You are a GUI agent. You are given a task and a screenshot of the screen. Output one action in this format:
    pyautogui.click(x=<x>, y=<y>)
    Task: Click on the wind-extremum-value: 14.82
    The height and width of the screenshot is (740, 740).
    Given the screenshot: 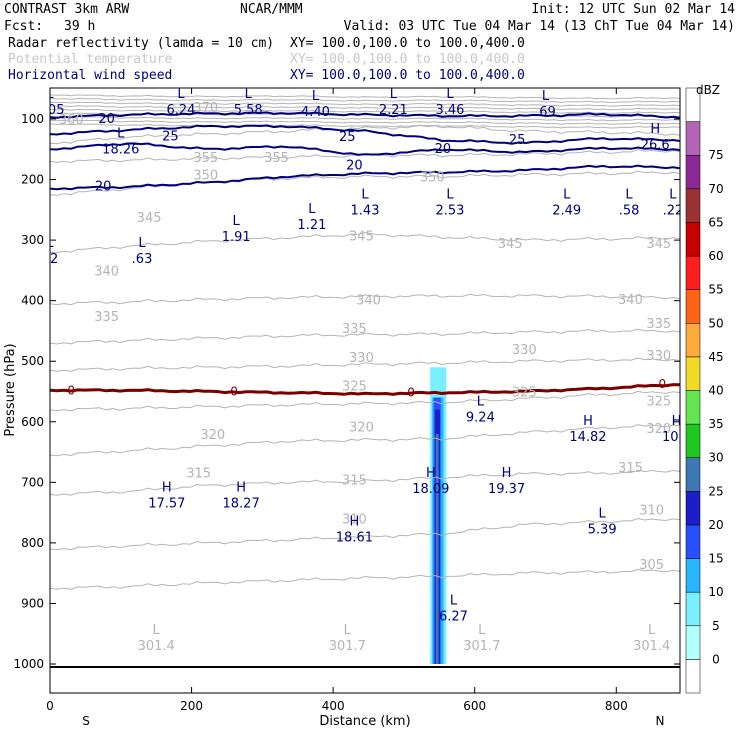 What is the action you would take?
    pyautogui.click(x=587, y=437)
    